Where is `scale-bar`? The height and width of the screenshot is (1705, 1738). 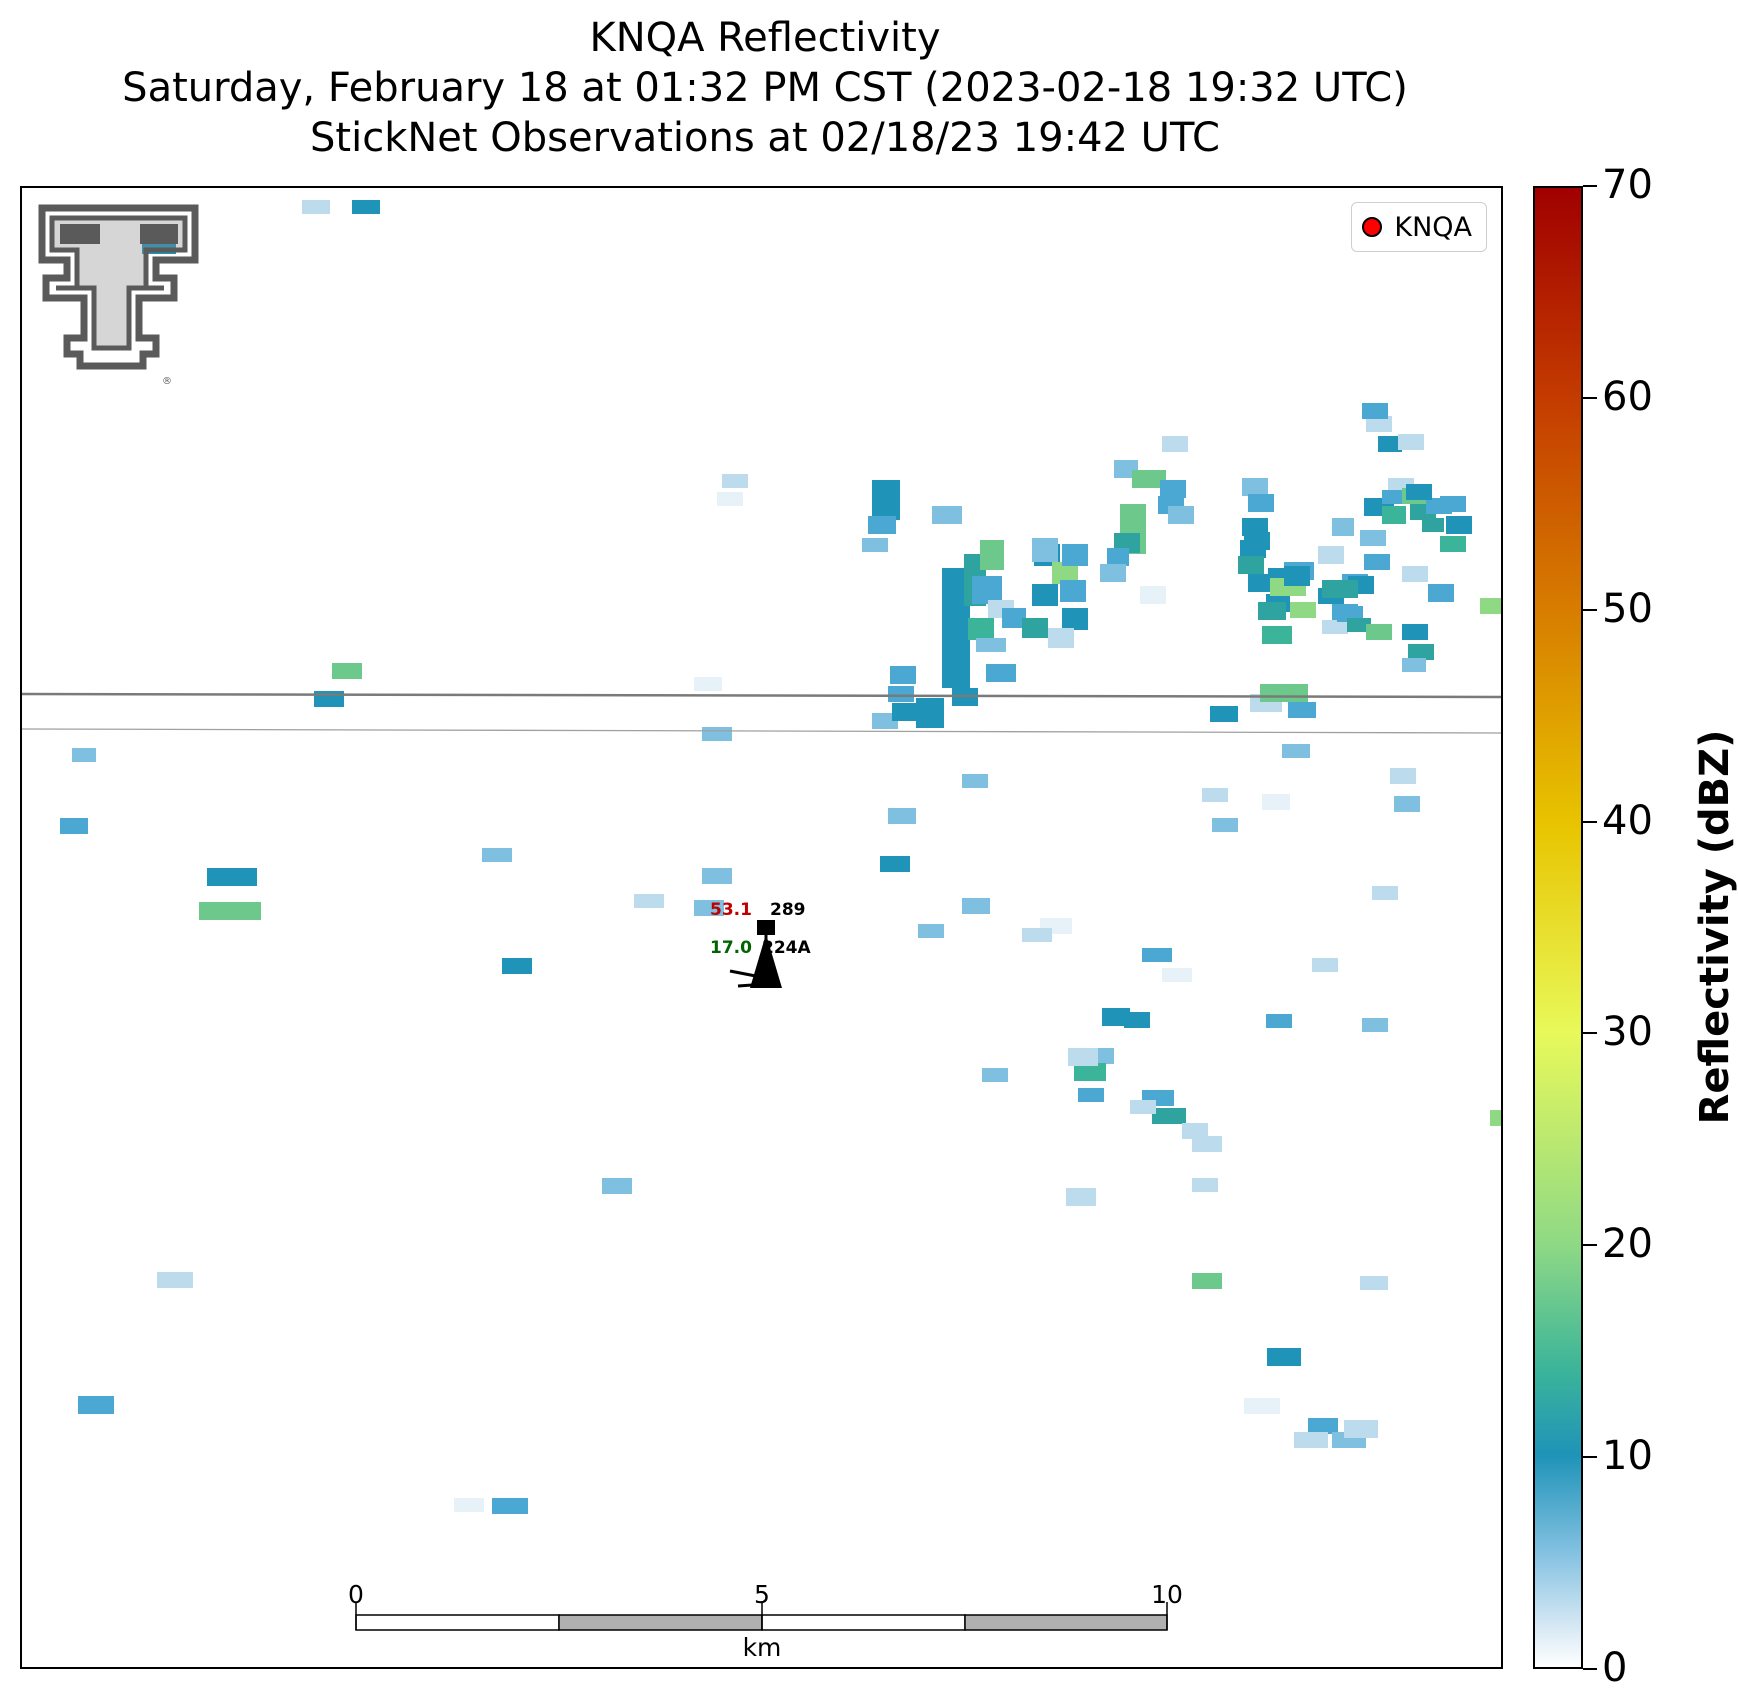 scale-bar is located at coordinates (761, 1616).